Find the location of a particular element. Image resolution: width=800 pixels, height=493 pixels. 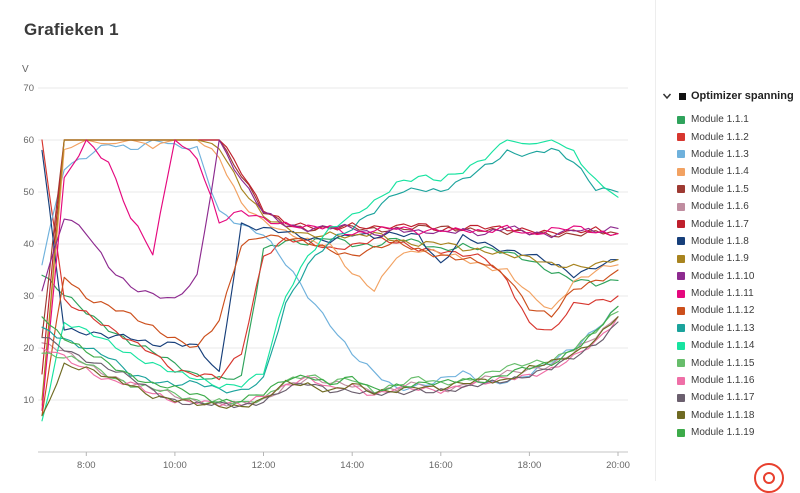

legend-item: Module 1.1.7 is located at coordinates (737, 223).